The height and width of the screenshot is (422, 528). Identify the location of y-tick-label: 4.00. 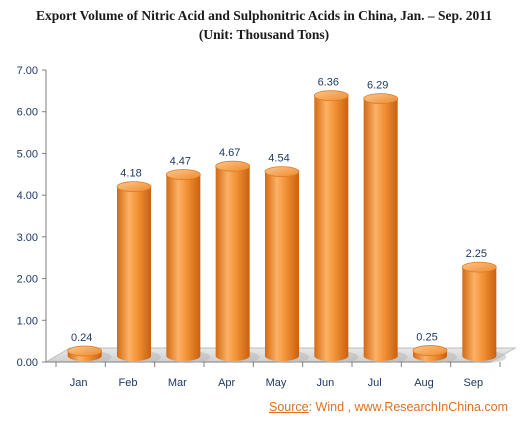
(27, 196).